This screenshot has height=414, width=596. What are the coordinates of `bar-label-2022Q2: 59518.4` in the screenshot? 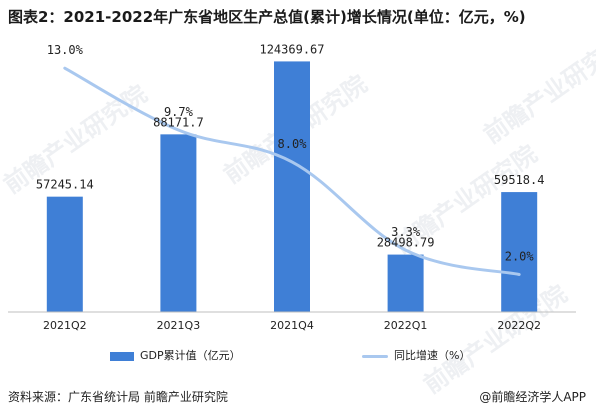 It's located at (519, 180).